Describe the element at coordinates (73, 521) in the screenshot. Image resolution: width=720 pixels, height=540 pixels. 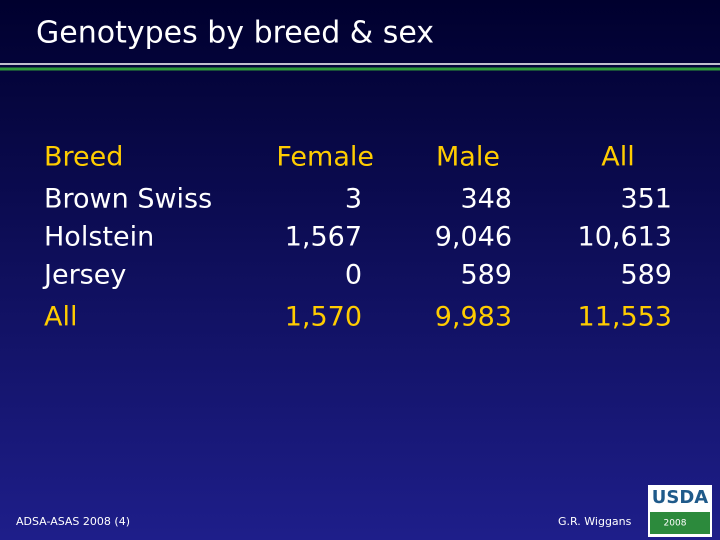
I see `footer-left: ADSA-ASAS 2008 (4)` at that location.